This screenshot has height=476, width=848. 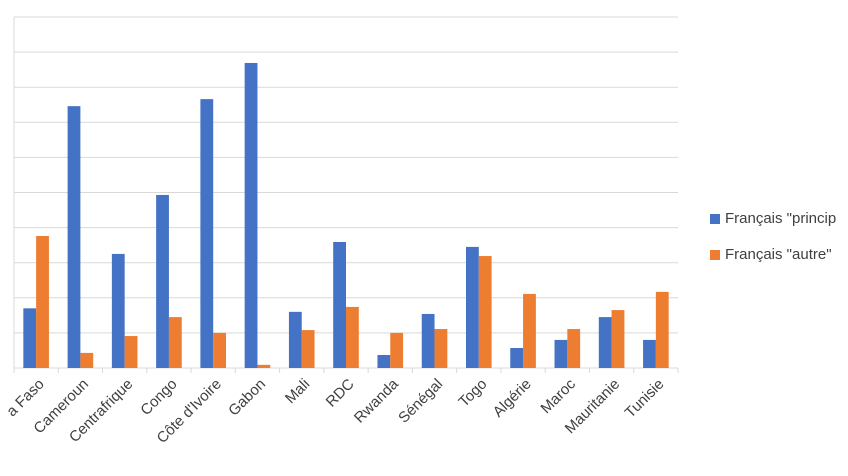 What do you see at coordinates (158, 397) in the screenshot?
I see `x-tick-label: Congo` at bounding box center [158, 397].